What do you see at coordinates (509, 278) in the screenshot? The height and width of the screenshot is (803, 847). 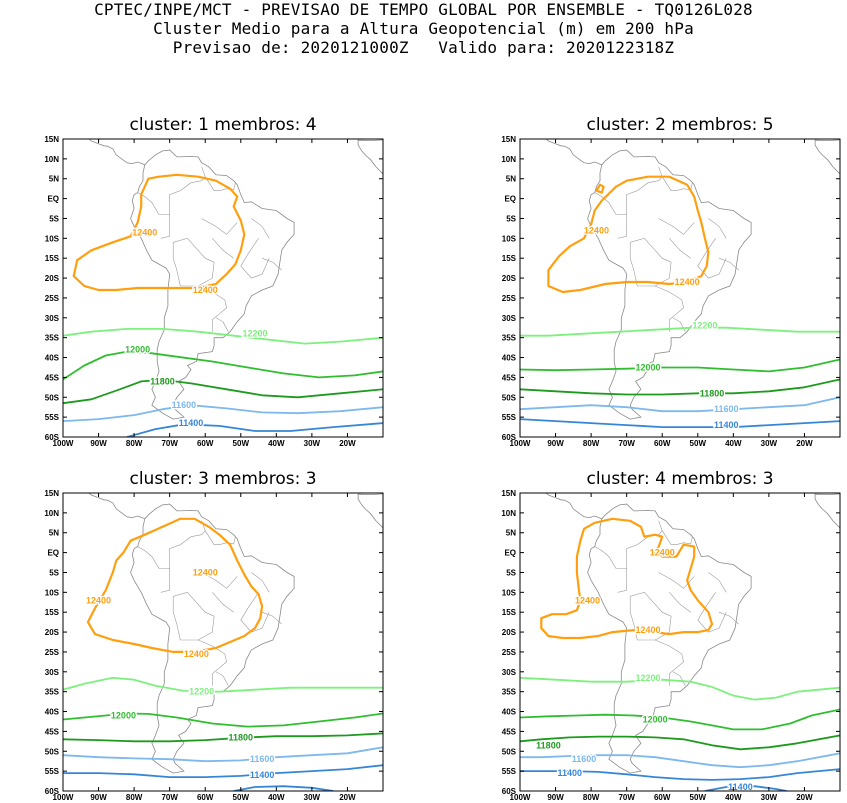 I see `lat-label: 20S` at bounding box center [509, 278].